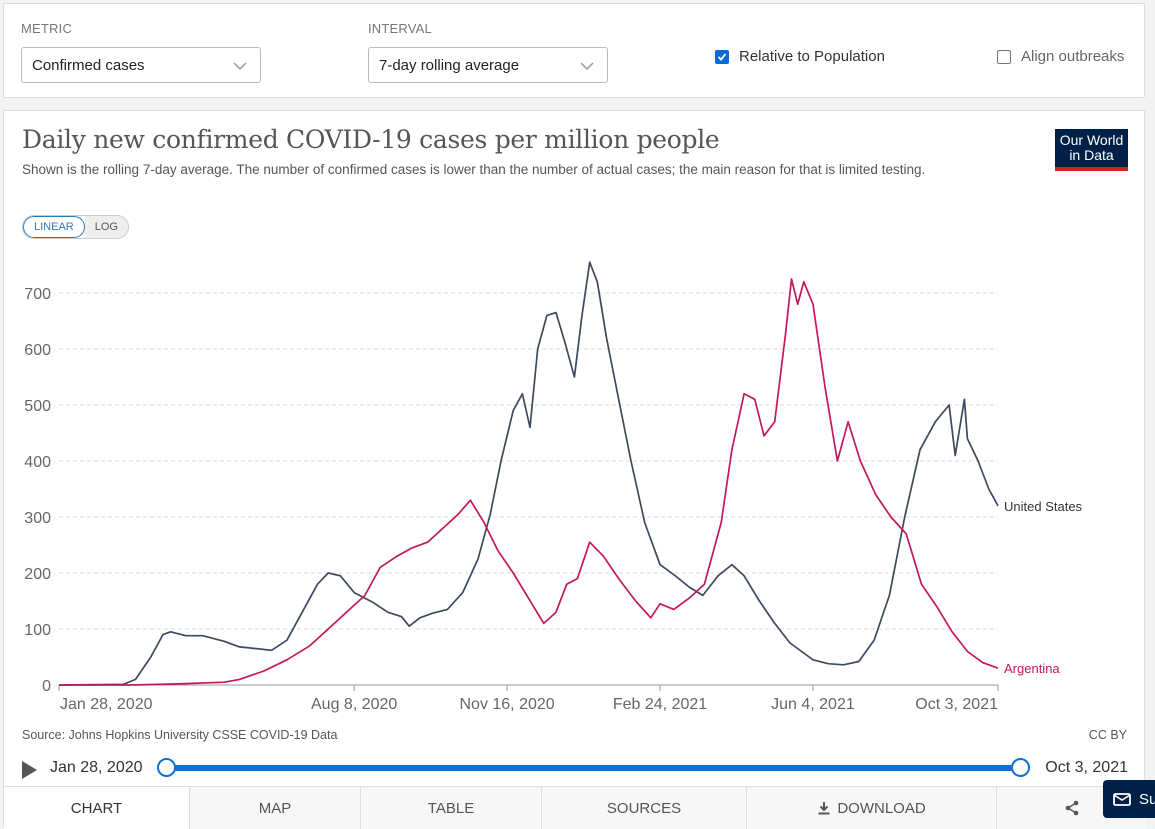  What do you see at coordinates (37, 490) in the screenshot?
I see `y-axis: 0 100 200 300 400 500 600 700` at bounding box center [37, 490].